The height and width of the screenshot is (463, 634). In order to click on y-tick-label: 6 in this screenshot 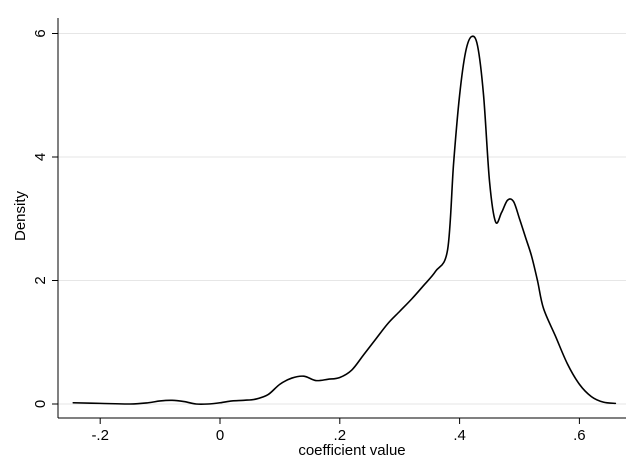, I will do `click(40, 33)`.